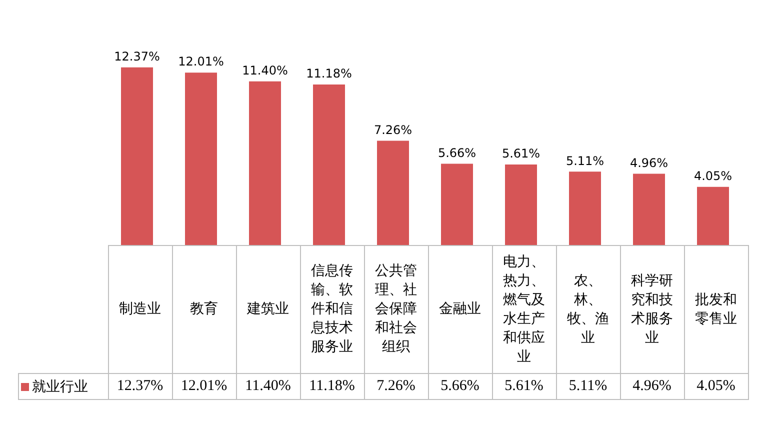 The width and height of the screenshot is (773, 433). Describe the element at coordinates (460, 310) in the screenshot. I see `x-tick-label: 金融业` at that location.